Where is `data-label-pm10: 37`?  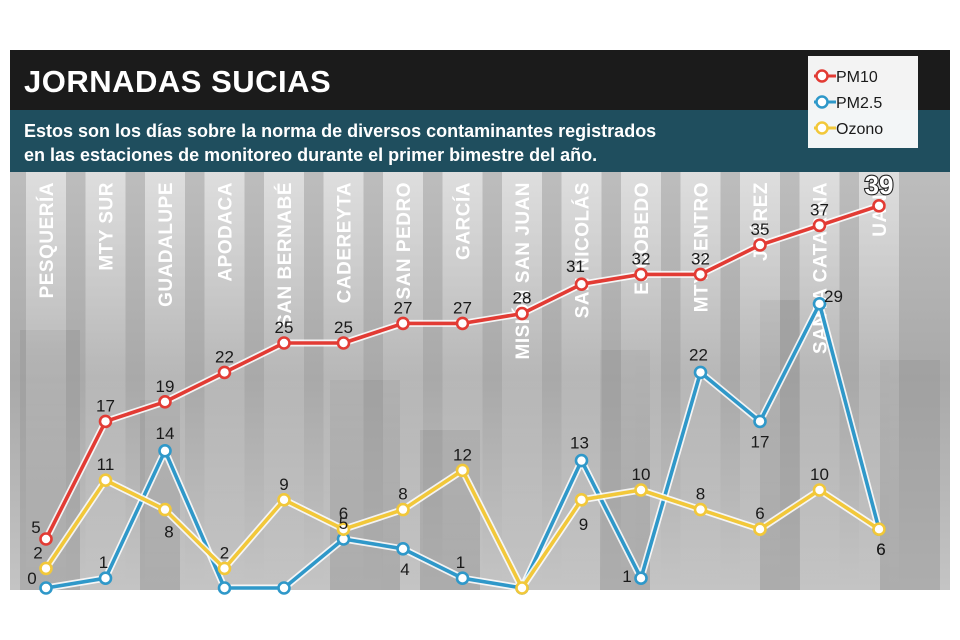 data-label-pm10: 37 is located at coordinates (819, 209).